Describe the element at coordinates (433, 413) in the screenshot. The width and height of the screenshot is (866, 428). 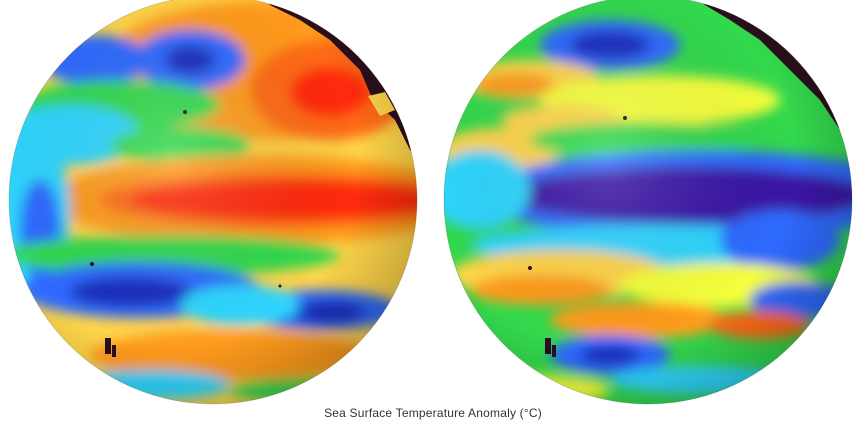
I see `figure-caption: Sea Surface Temperature Anomaly (°C)` at that location.